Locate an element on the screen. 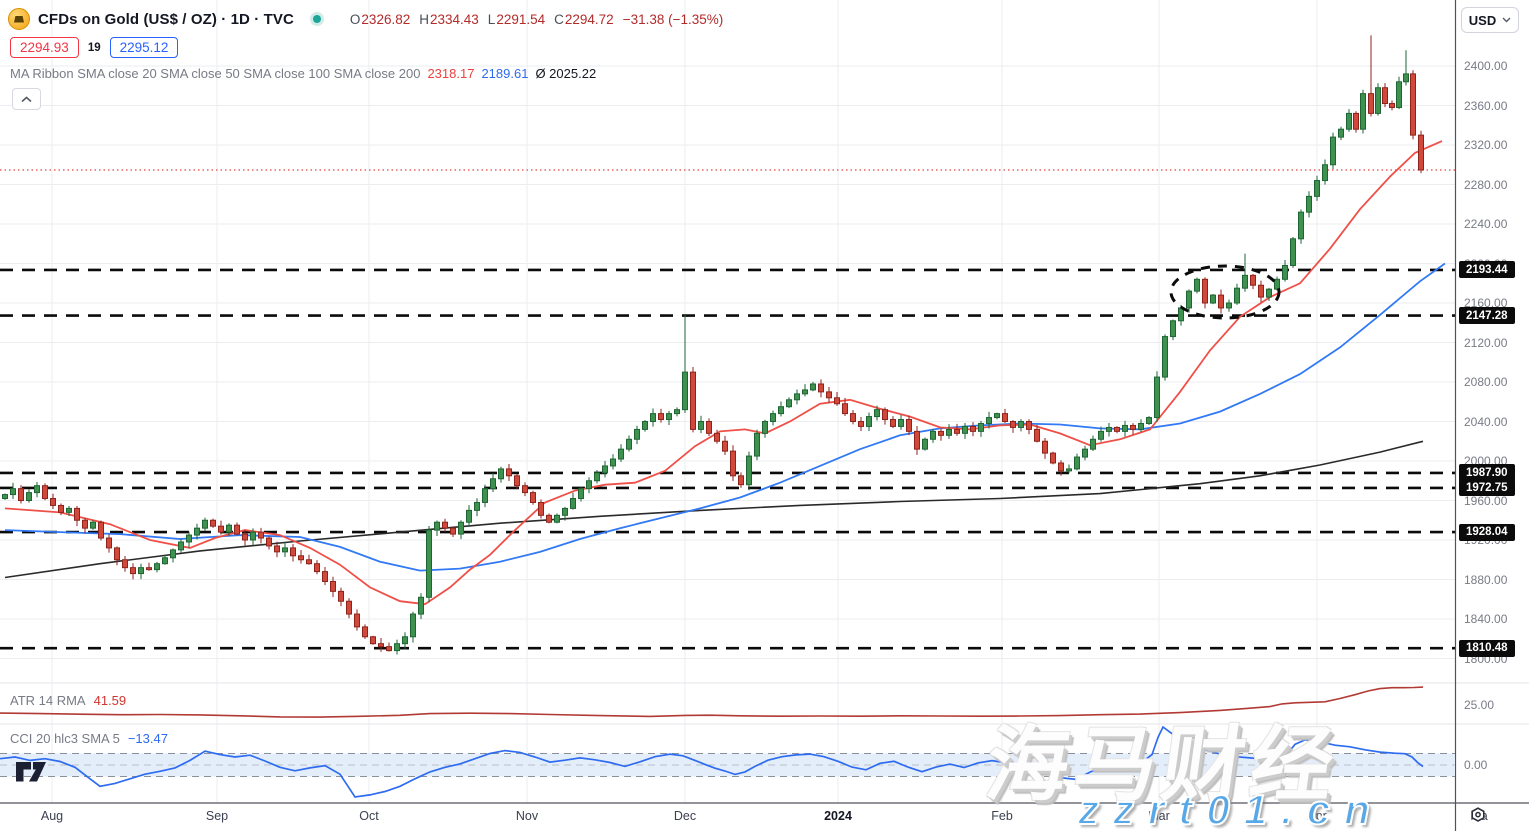 The width and height of the screenshot is (1529, 831). level-price-label: 1972.75 is located at coordinates (1487, 488).